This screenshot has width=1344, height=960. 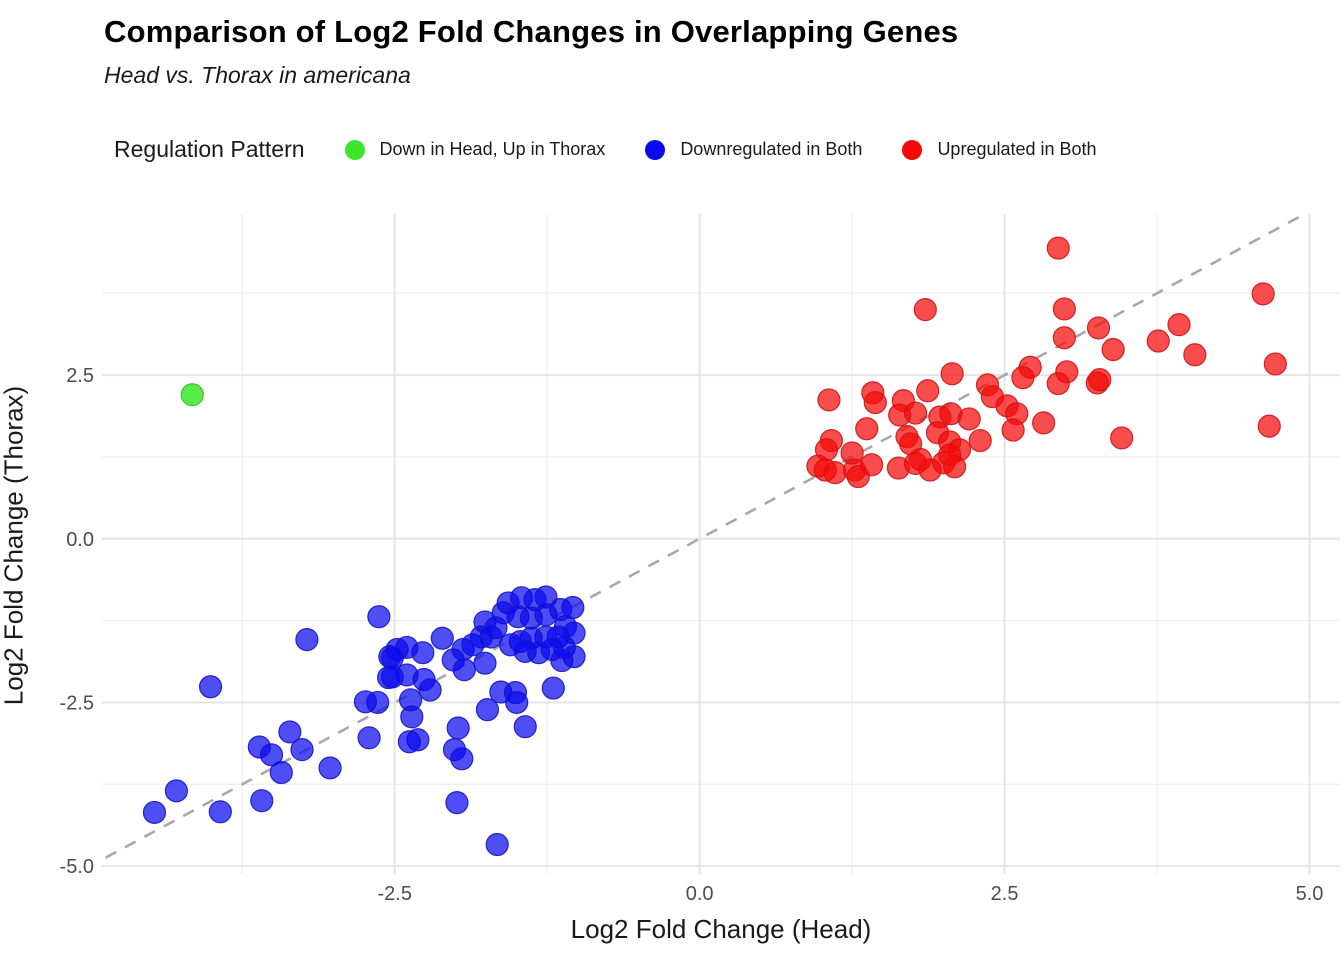 I want to click on legend-label: Upregulated in Both, so click(x=1017, y=149).